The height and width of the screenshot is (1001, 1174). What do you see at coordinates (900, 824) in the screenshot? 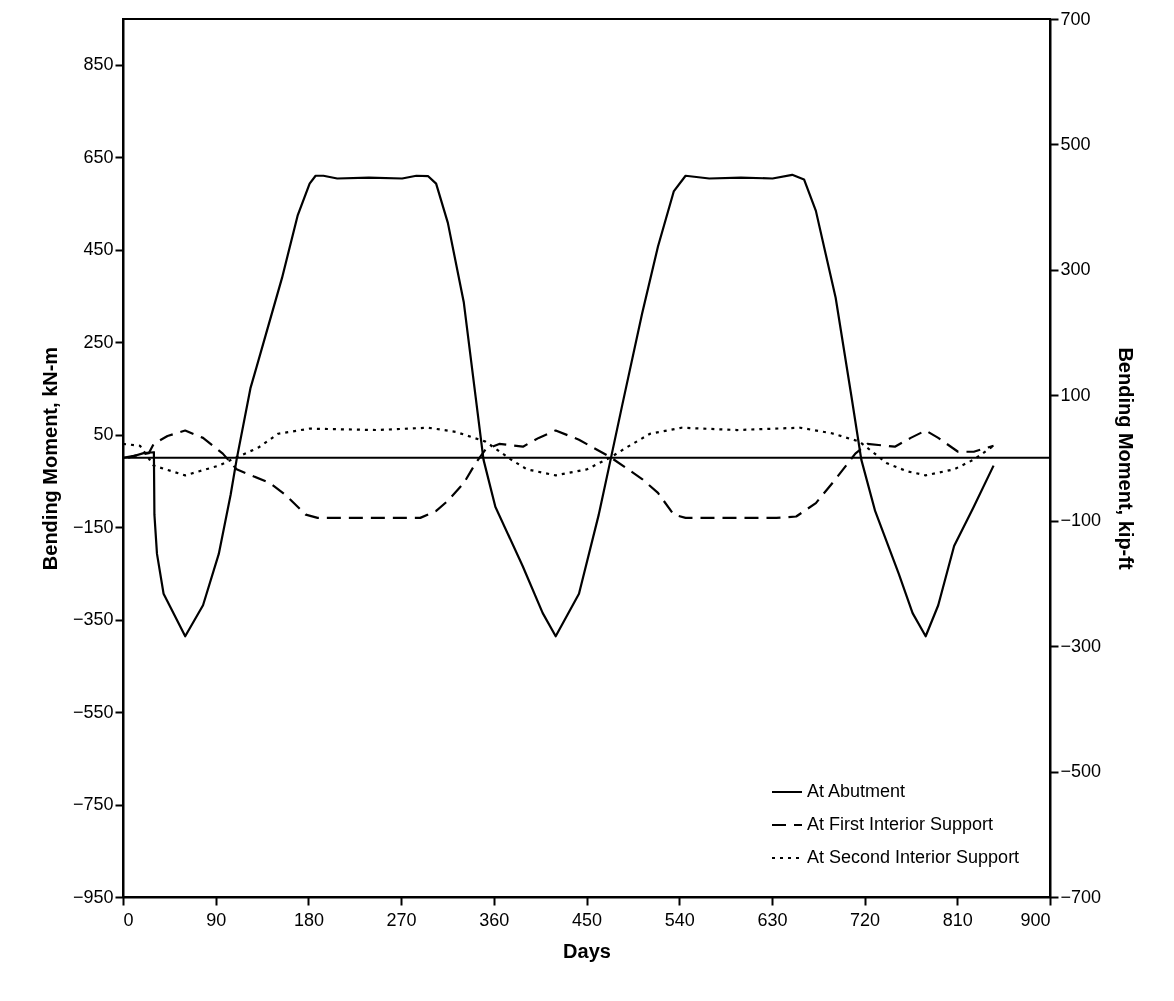
I see `legend-label: At First Interior Support` at bounding box center [900, 824].